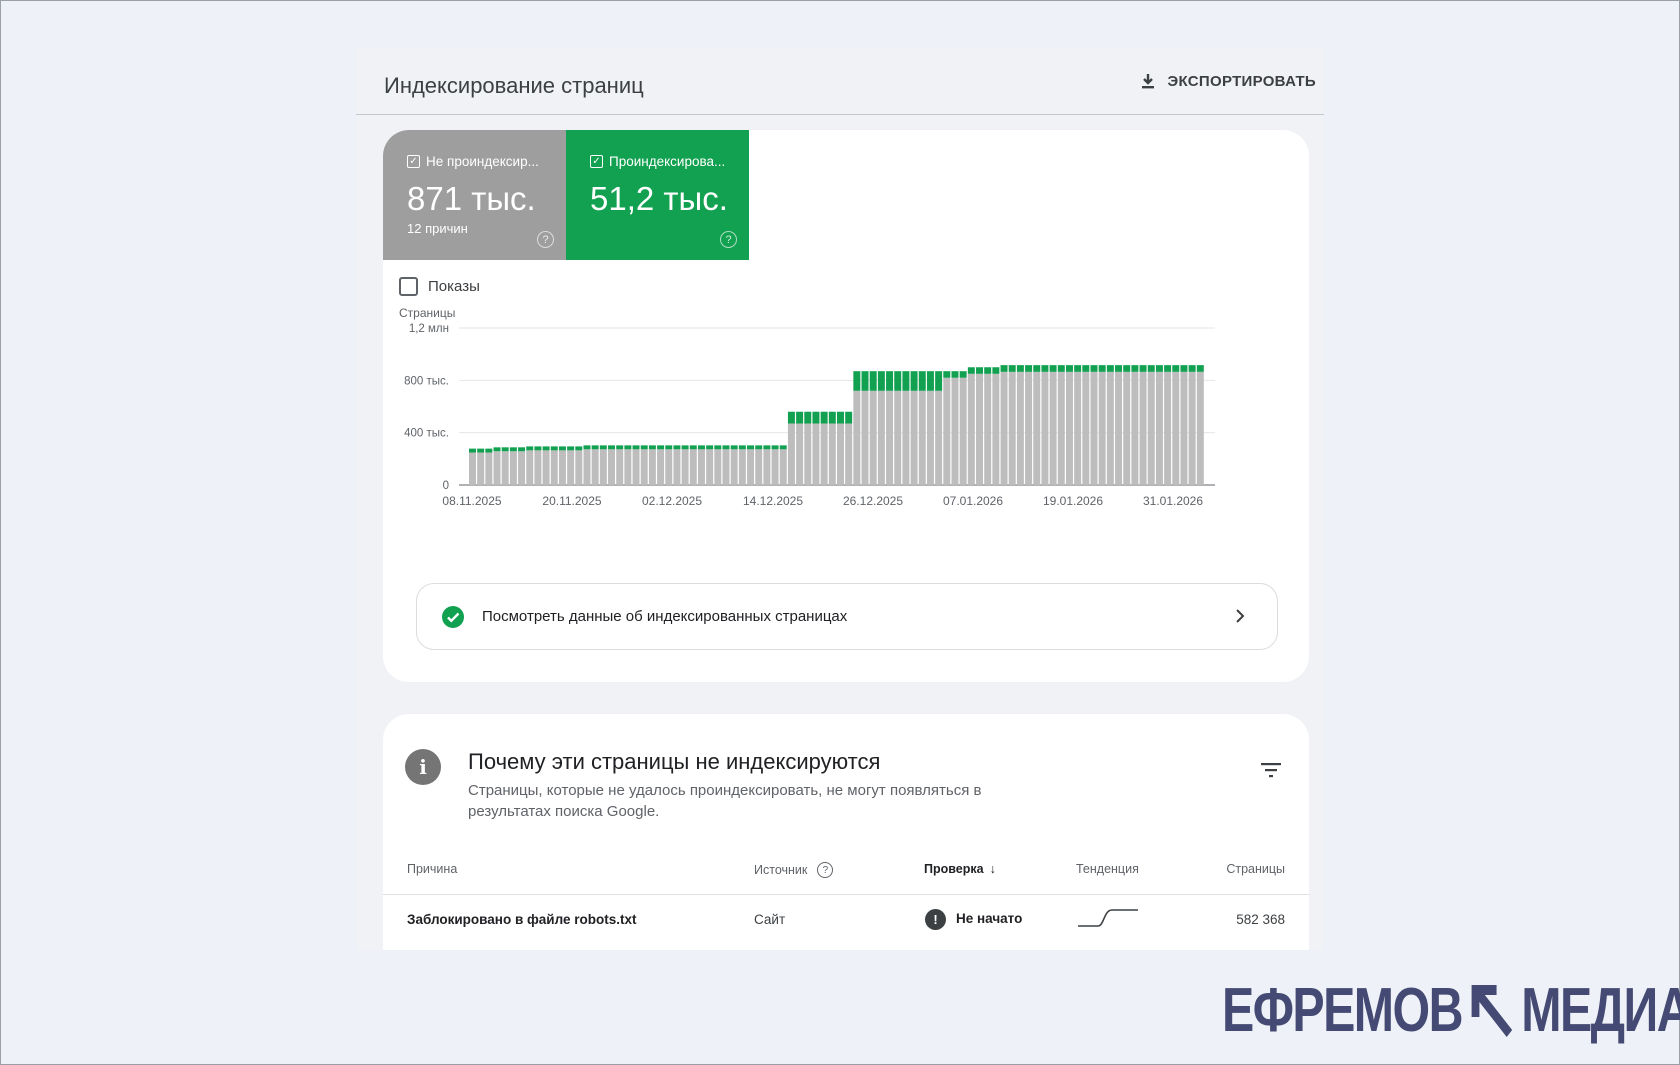 The height and width of the screenshot is (1065, 1680). I want to click on page-header: Индексирование страниц ЭКСПОРТИРОВАТЬ, so click(840, 81).